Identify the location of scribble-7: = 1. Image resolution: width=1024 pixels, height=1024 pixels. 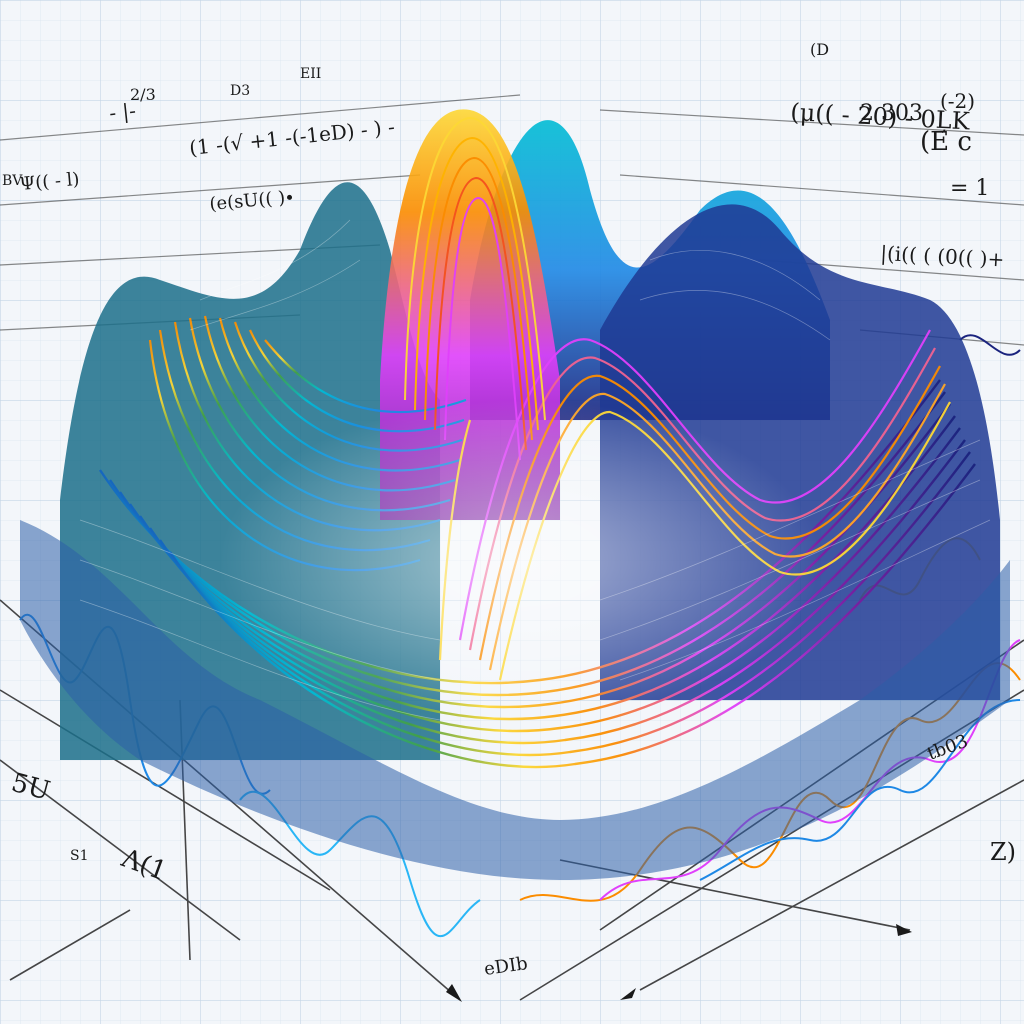
(969, 188).